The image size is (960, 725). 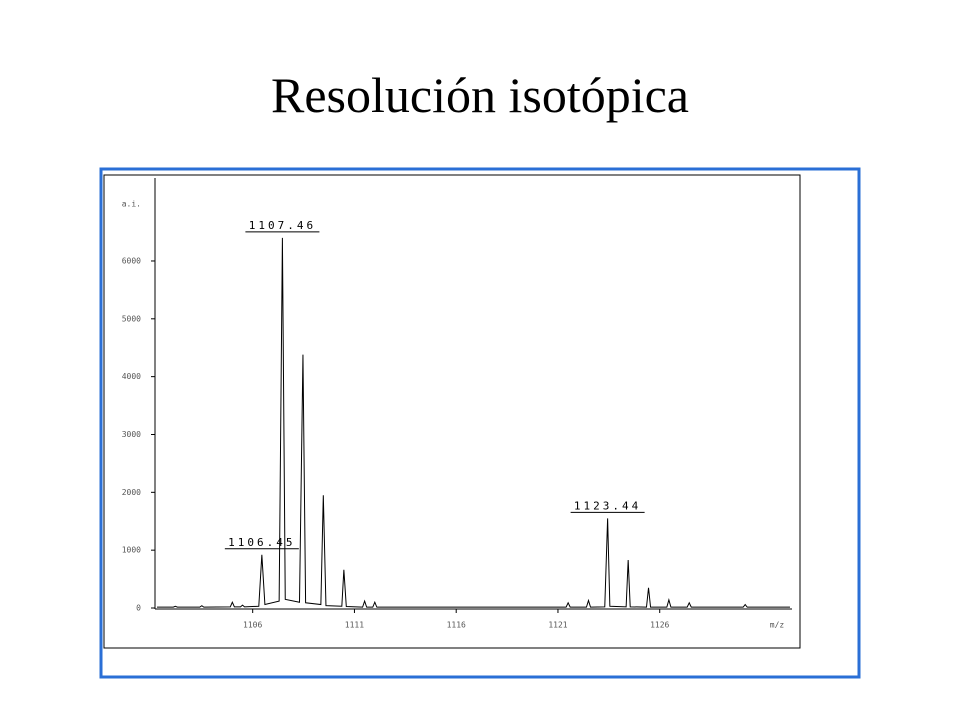 What do you see at coordinates (659, 625) in the screenshot?
I see `x-tick-label: 1126` at bounding box center [659, 625].